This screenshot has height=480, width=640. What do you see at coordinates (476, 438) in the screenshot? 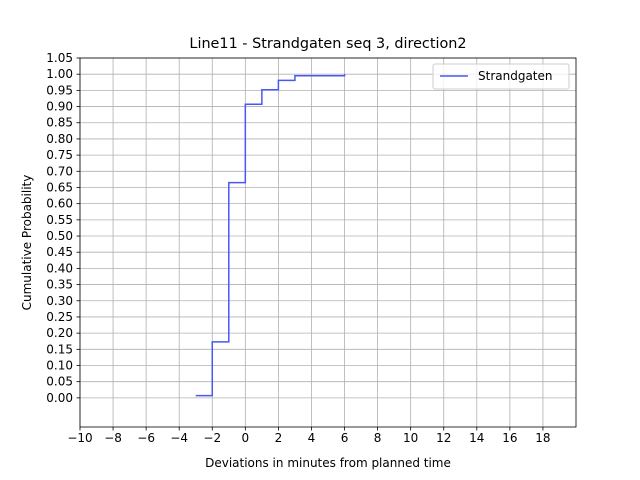
I see `x-tick-label: 14` at bounding box center [476, 438].